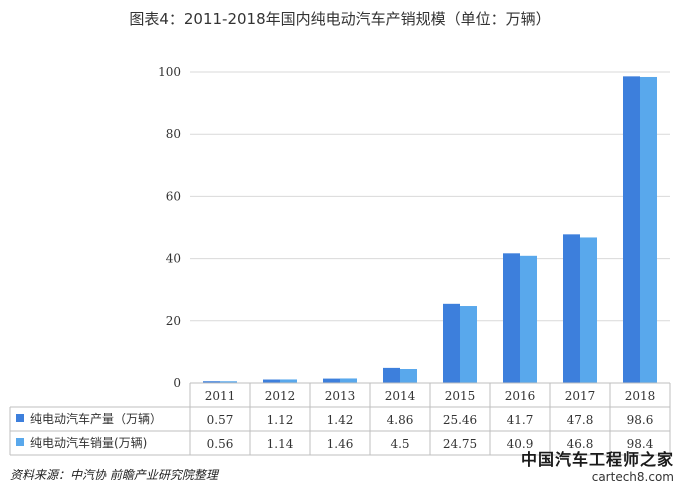 This screenshot has height=493, width=680. Describe the element at coordinates (340, 19) in the screenshot. I see `chart-title: 图表4：2011-2018年国内纯电动汽车产销规模（单位：万辆）` at that location.